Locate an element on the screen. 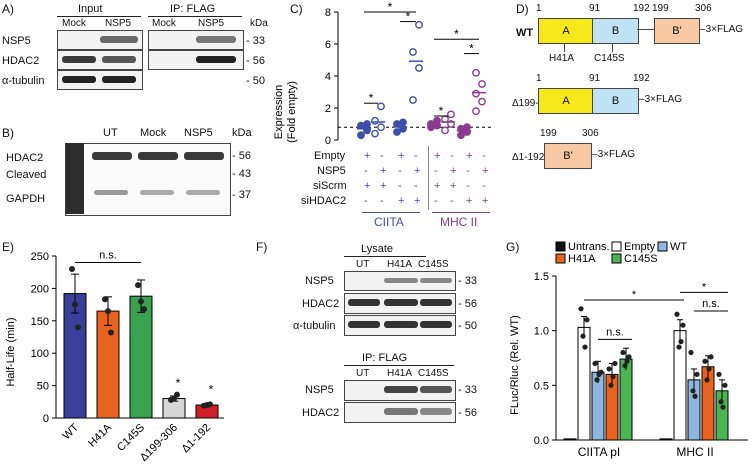 The width and height of the screenshot is (756, 473). f-ip-col-c145s: C145S is located at coordinates (433, 373).